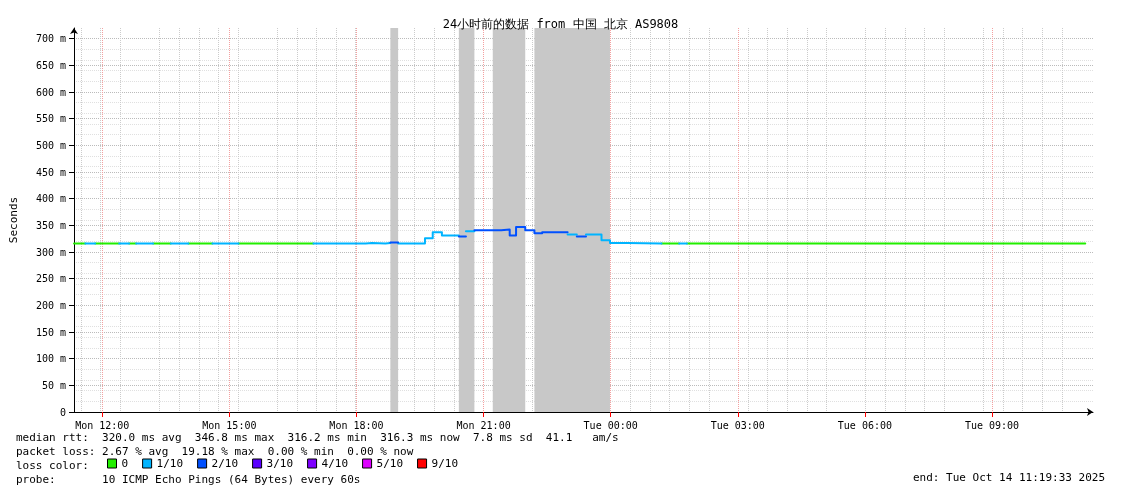 The image size is (1121, 494). Describe the element at coordinates (102, 425) in the screenshot. I see `x-tick-label: Mon 12:00` at that location.